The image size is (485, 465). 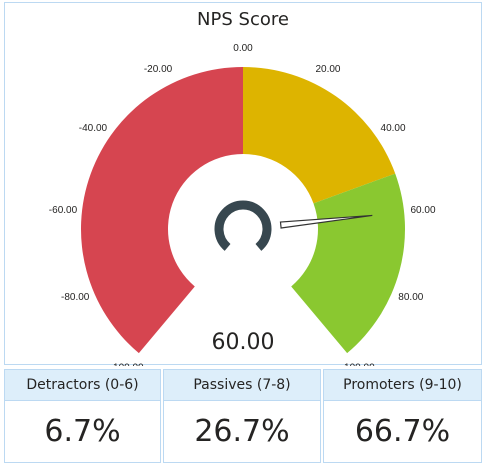 I want to click on gauge-value-label: 60.00, so click(x=243, y=342).